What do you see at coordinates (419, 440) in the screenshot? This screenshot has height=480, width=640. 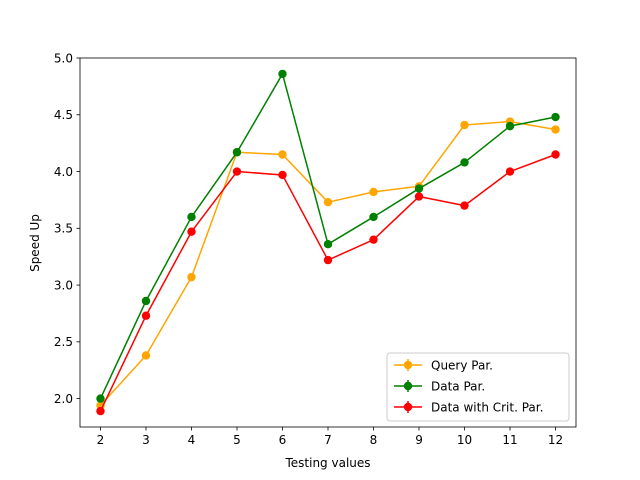 I see `x-tick-label: 9` at bounding box center [419, 440].